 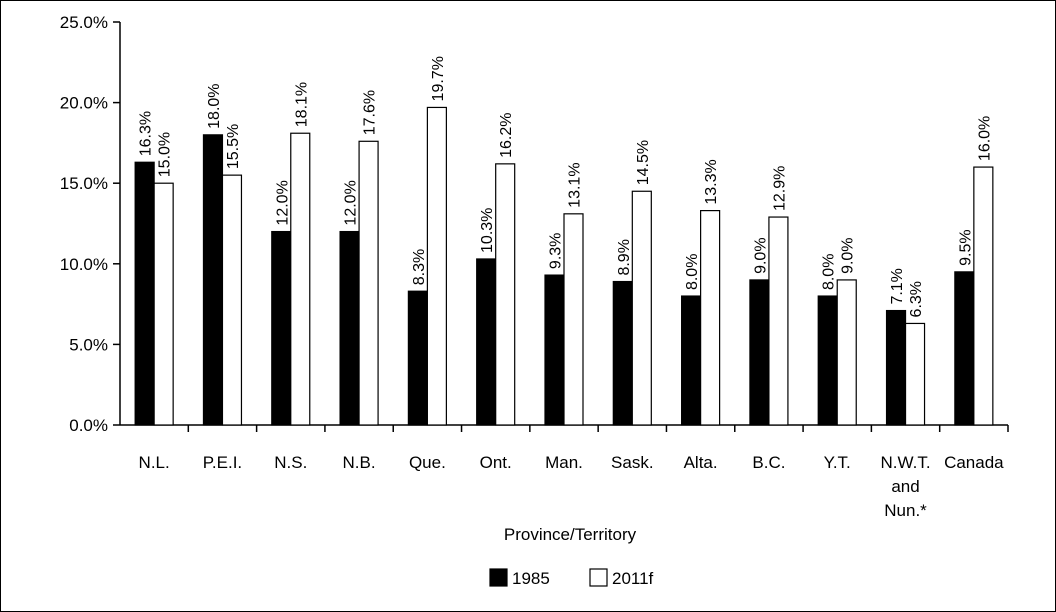 I want to click on data-label: 8.3%, so click(x=419, y=267).